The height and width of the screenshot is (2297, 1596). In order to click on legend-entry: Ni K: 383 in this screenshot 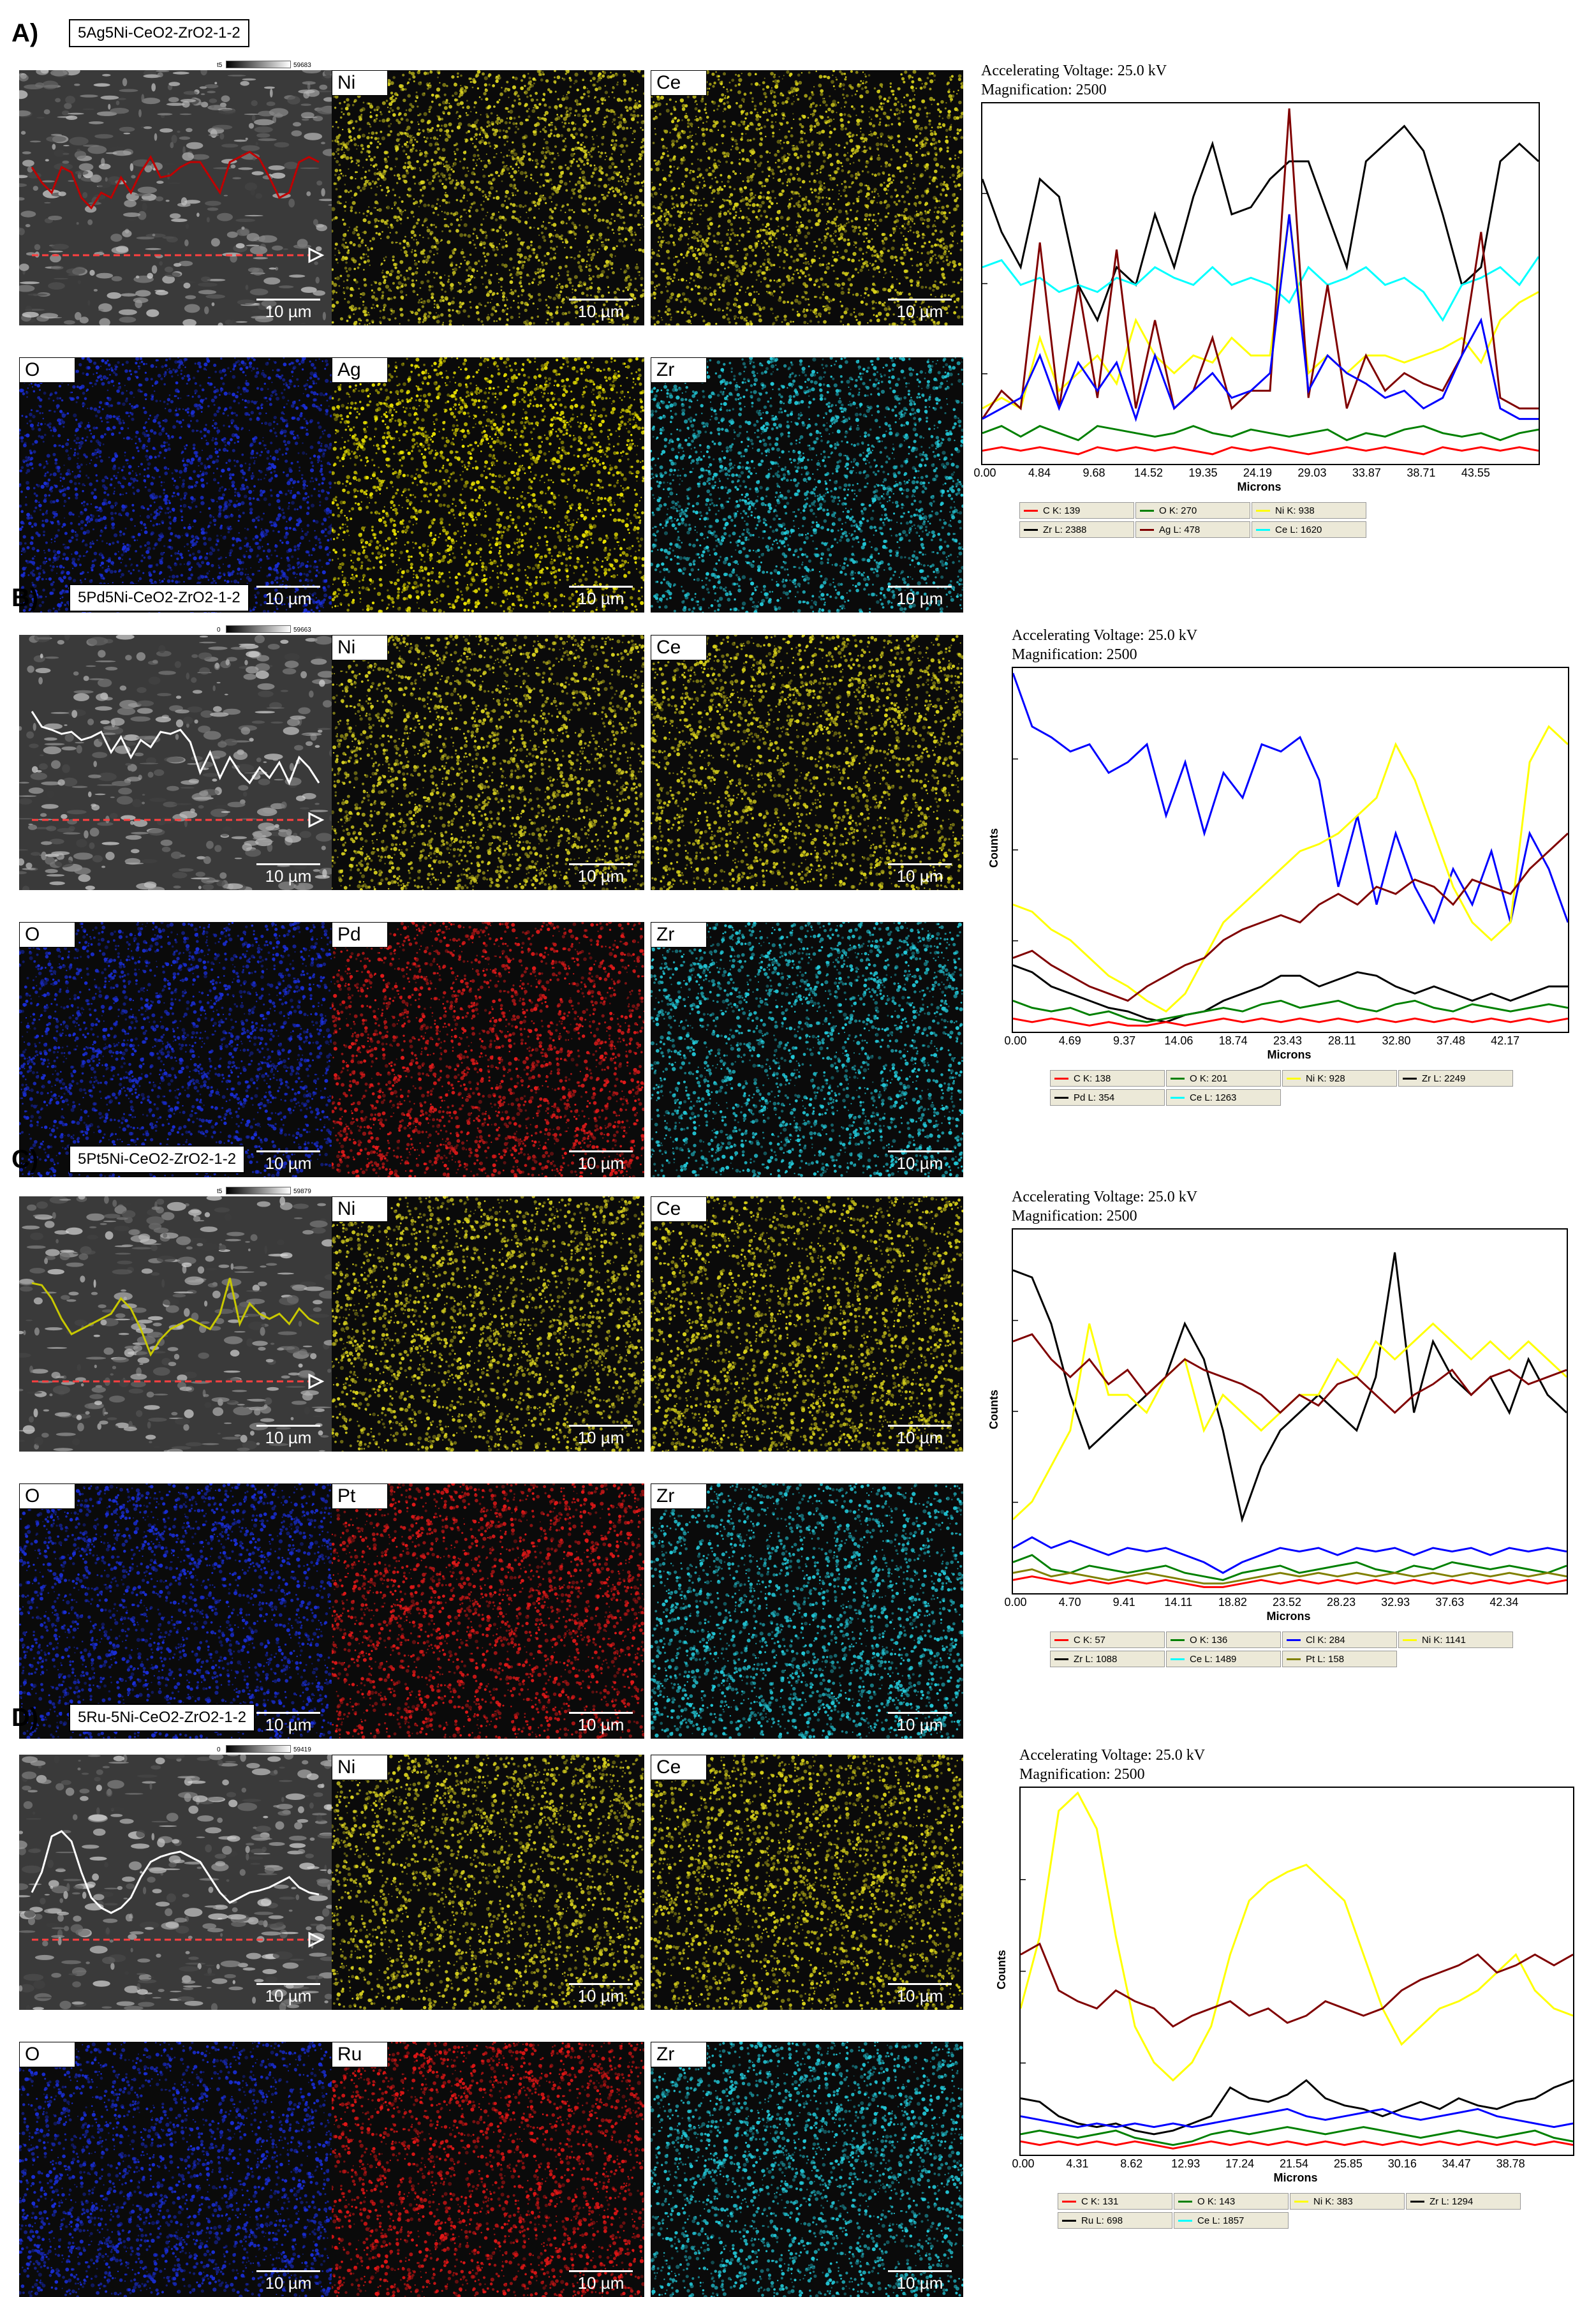, I will do `click(1347, 2201)`.